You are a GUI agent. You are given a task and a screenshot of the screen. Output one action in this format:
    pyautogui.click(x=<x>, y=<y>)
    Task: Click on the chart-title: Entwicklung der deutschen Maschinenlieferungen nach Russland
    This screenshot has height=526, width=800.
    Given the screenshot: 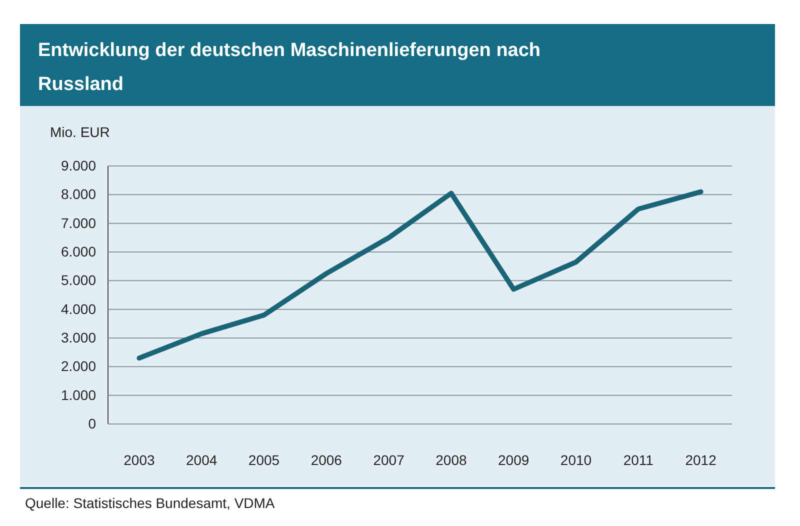 What is the action you would take?
    pyautogui.click(x=289, y=67)
    